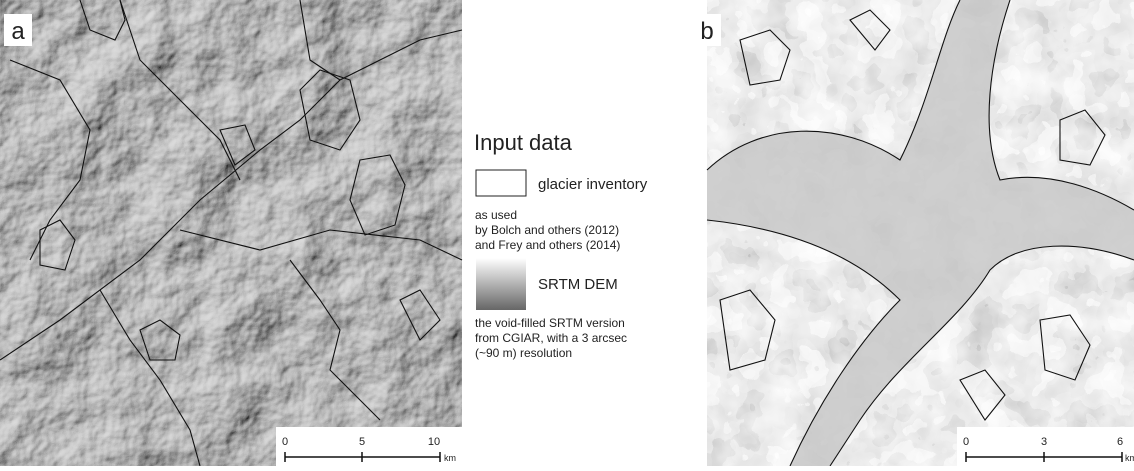 Image resolution: width=1134 pixels, height=471 pixels. Describe the element at coordinates (362, 442) in the screenshot. I see `scale-tick-label: 5` at that location.